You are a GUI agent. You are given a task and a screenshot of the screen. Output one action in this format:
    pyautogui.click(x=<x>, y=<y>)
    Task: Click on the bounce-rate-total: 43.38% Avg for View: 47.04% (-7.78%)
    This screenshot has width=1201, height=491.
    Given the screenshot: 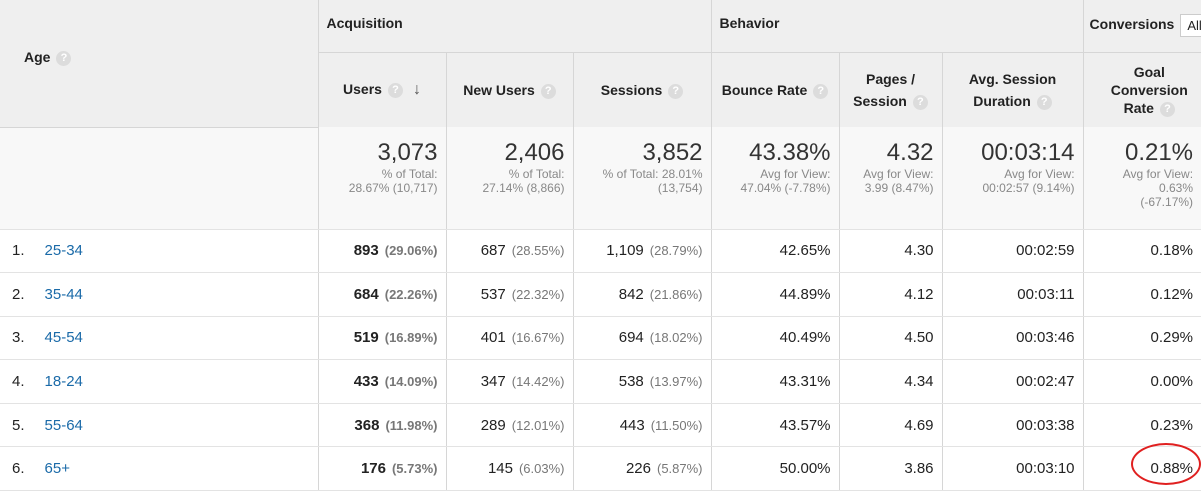 What is the action you would take?
    pyautogui.click(x=775, y=178)
    